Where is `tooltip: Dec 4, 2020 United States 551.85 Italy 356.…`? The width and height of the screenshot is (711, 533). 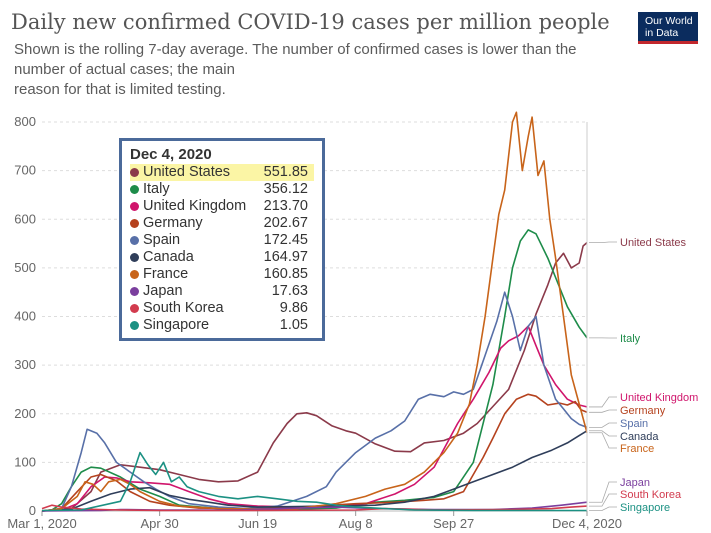
tooltip: Dec 4, 2020 United States 551.85 Italy 356.… is located at coordinates (222, 239).